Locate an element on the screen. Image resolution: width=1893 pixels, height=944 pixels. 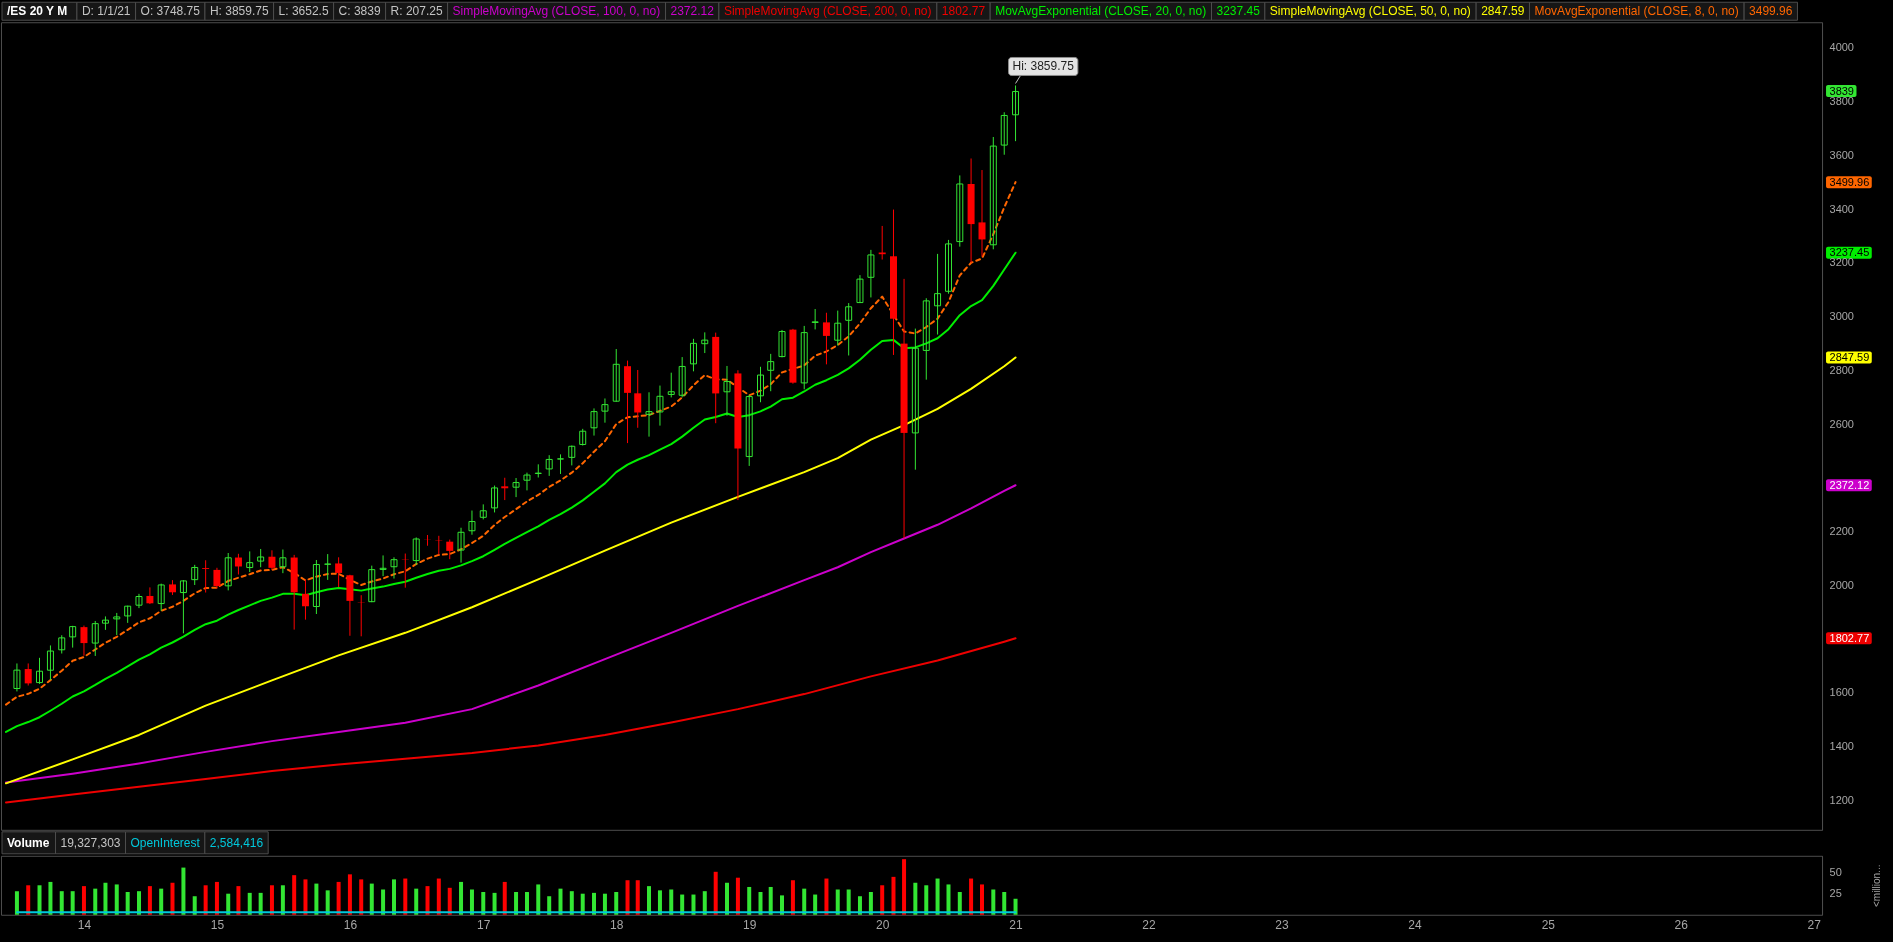
x-tick-label: 20 is located at coordinates (883, 925).